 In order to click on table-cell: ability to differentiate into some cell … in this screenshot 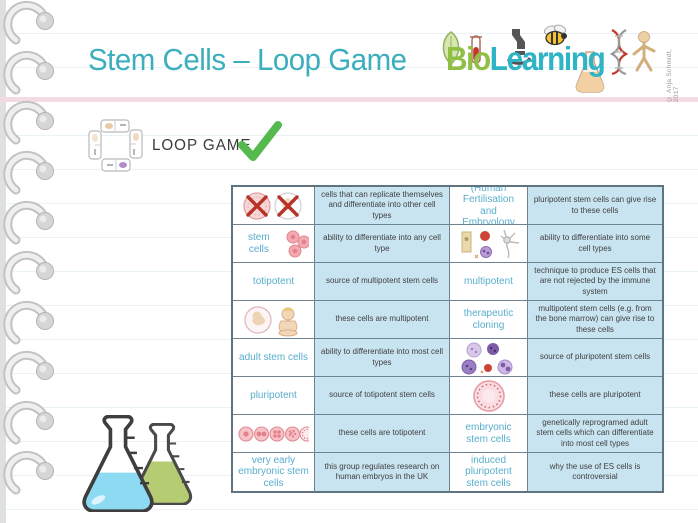, I will do `click(595, 244)`.